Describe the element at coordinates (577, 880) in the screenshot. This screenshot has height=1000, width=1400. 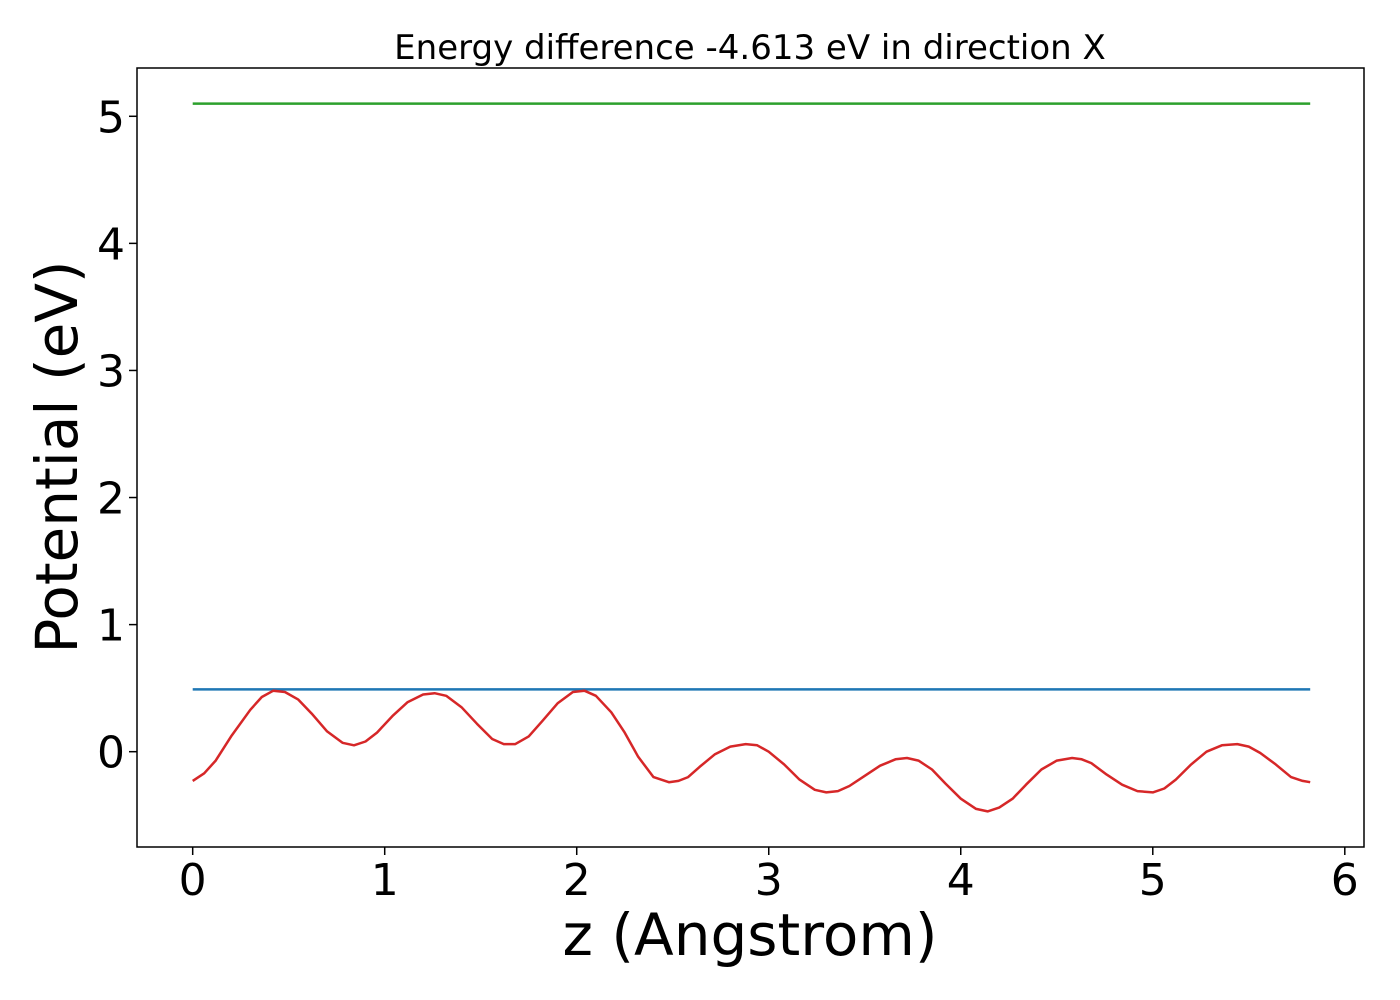
I see `x-tick-label: 2` at that location.